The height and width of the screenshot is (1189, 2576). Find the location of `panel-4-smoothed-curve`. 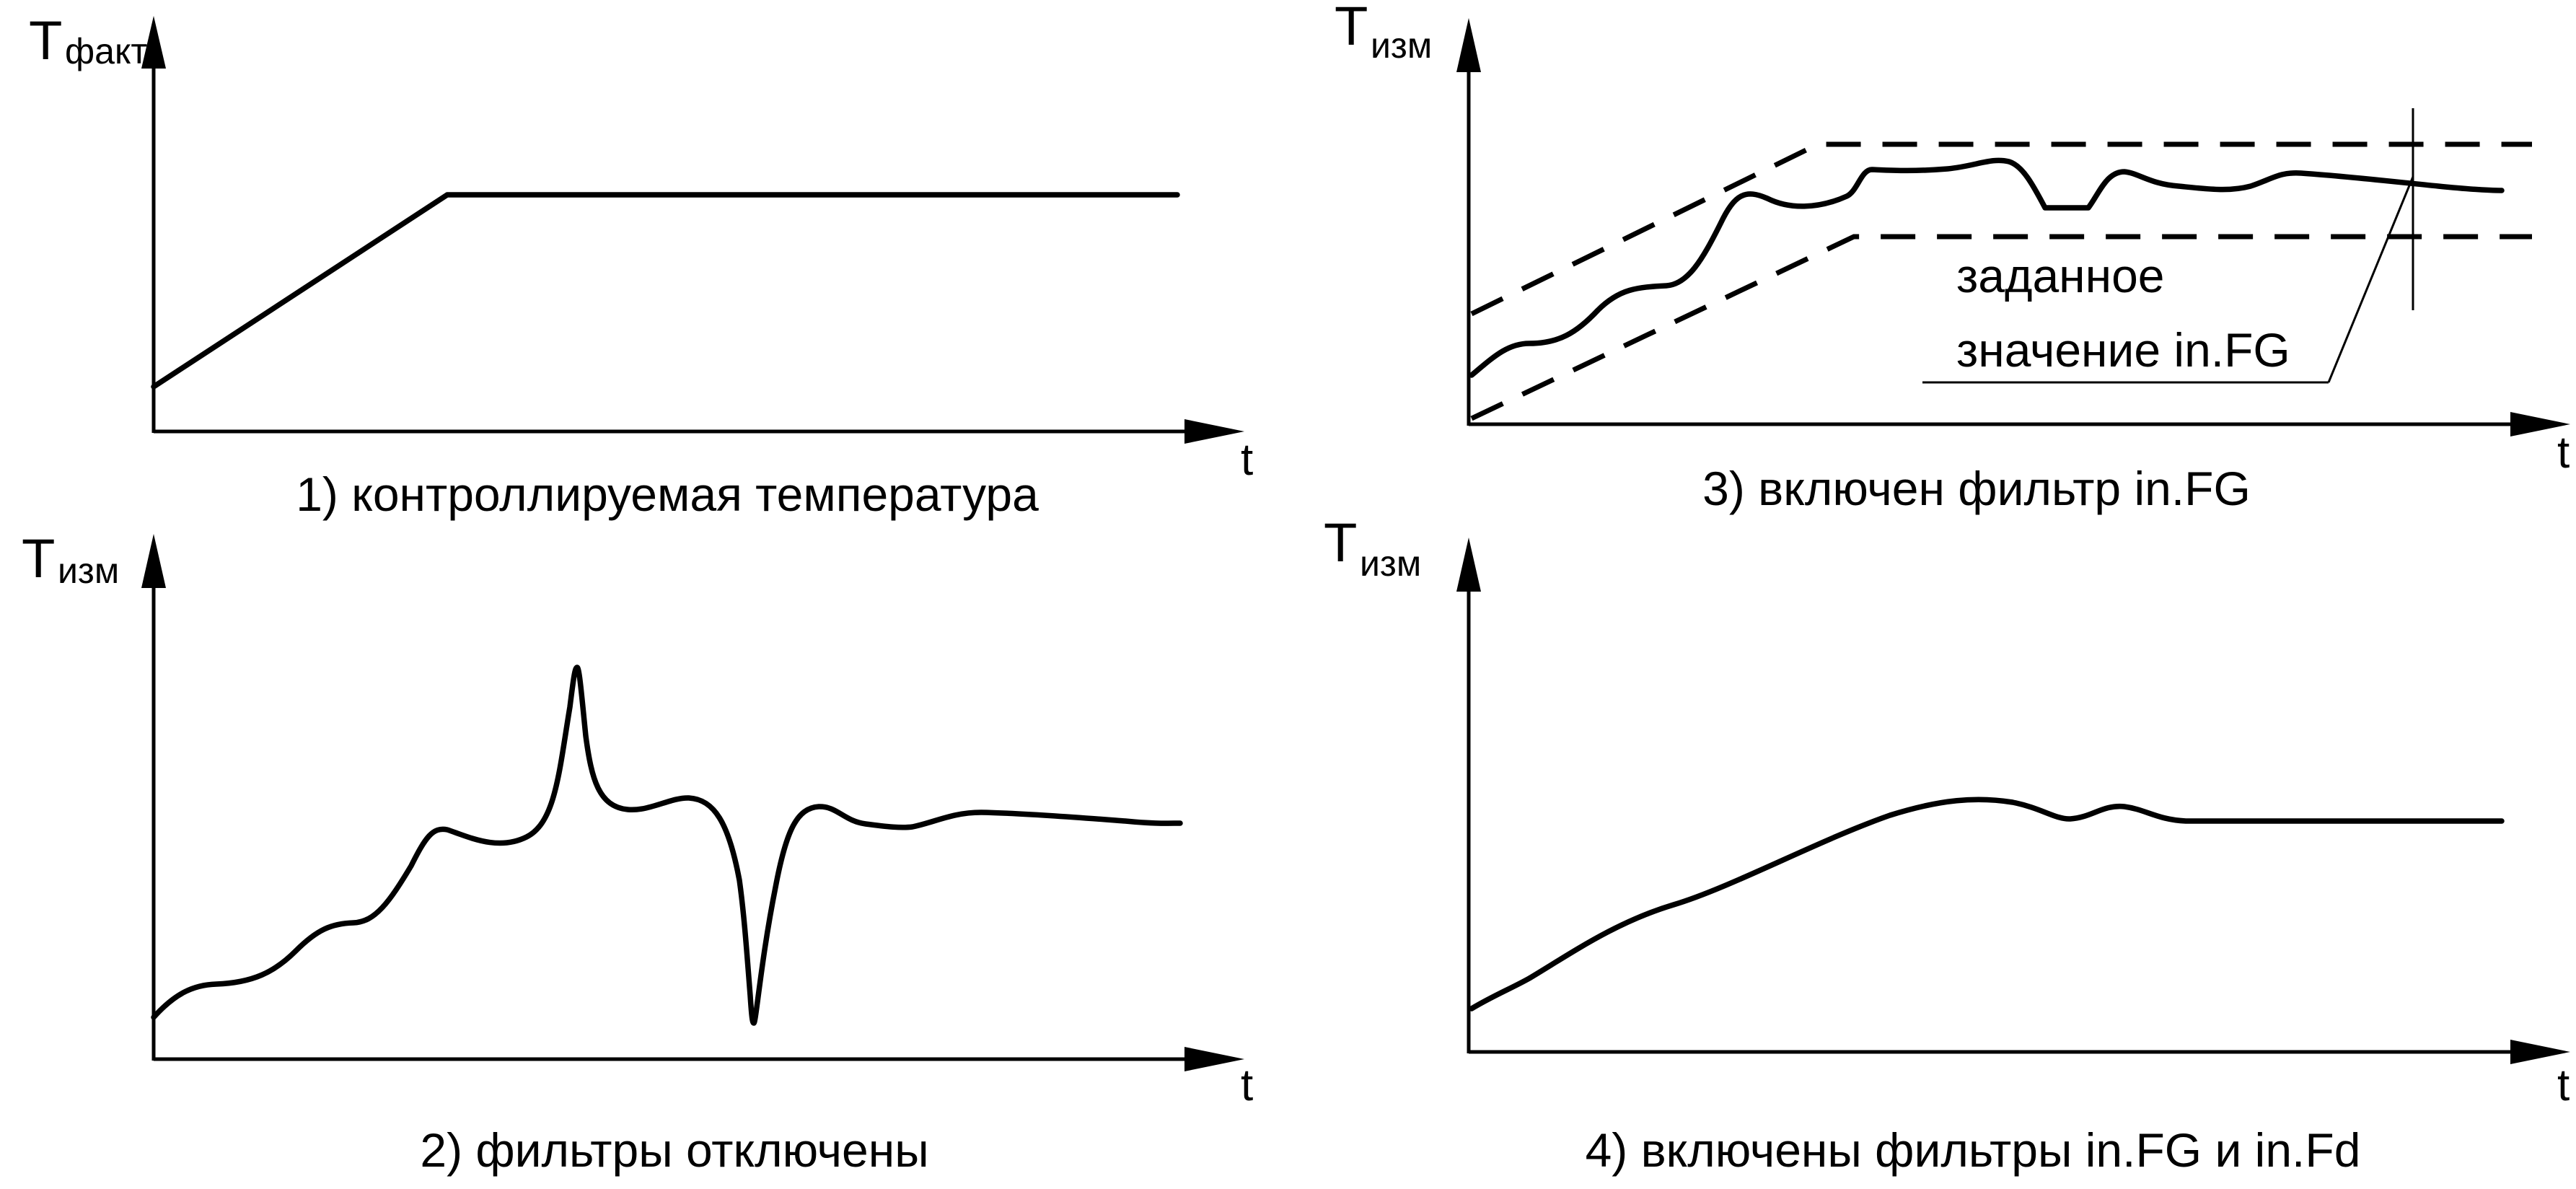

panel-4-smoothed-curve is located at coordinates (1987, 904).